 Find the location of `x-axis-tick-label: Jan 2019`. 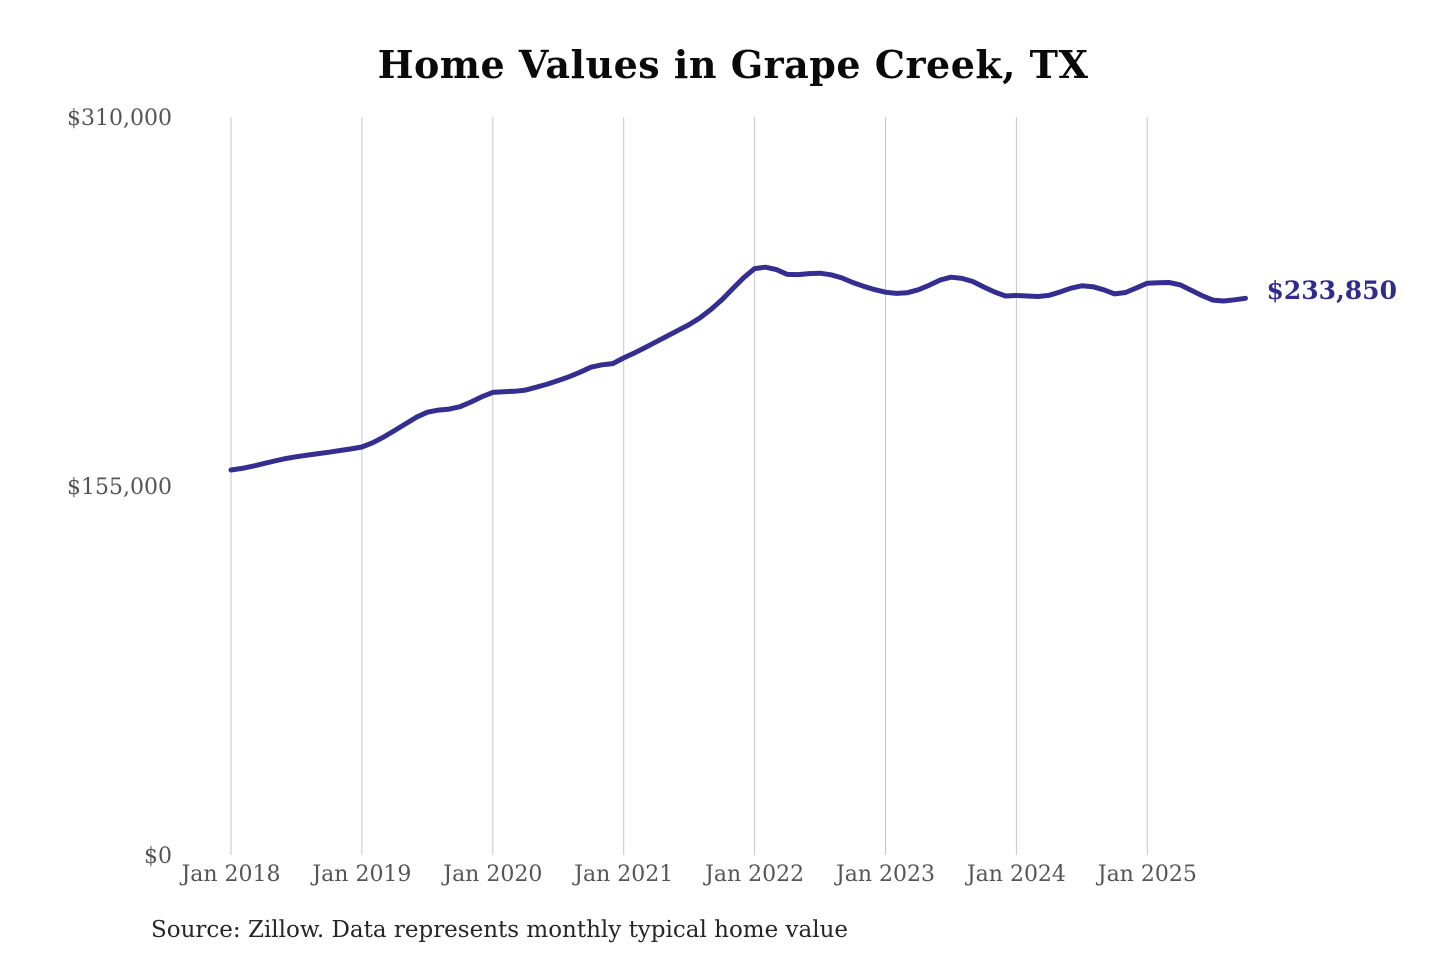

x-axis-tick-label: Jan 2019 is located at coordinates (360, 874).